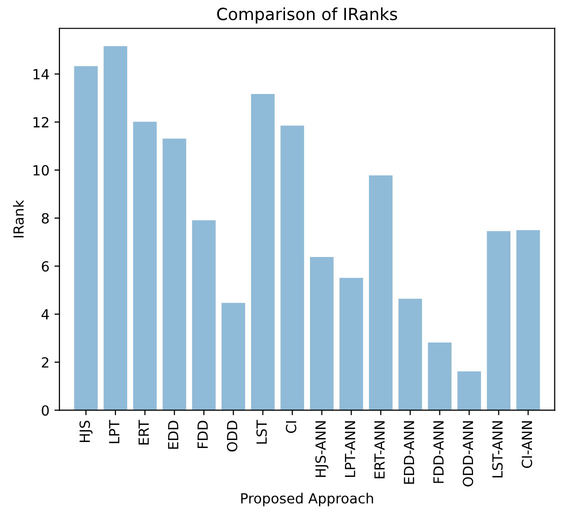 The width and height of the screenshot is (566, 516). Describe the element at coordinates (438, 452) in the screenshot. I see `x-tick-label: FDD-ANN` at that location.